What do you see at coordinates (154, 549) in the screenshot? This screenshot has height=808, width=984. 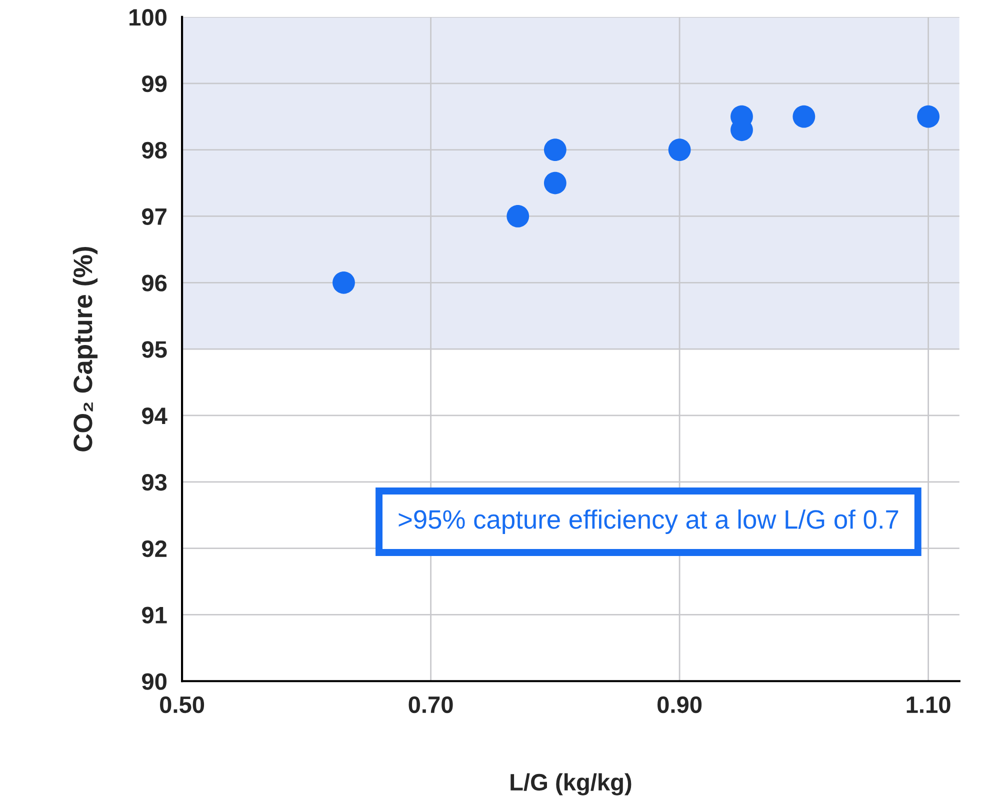 I see `y-tick-label: 92` at bounding box center [154, 549].